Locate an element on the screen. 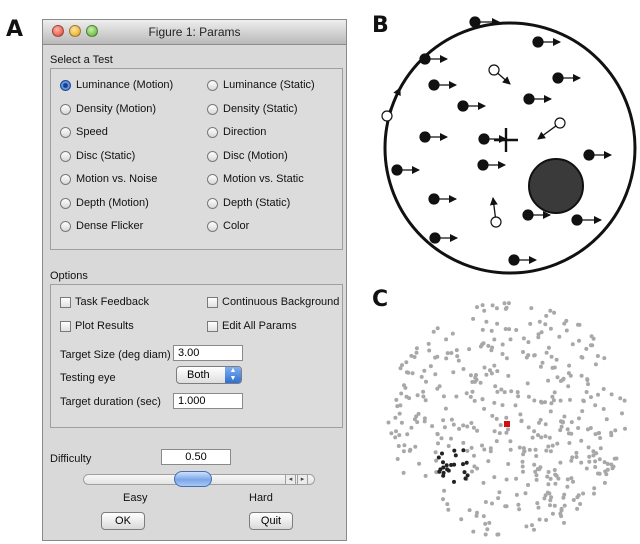 The height and width of the screenshot is (544, 640). plot-results-checkbox is located at coordinates (65, 326).